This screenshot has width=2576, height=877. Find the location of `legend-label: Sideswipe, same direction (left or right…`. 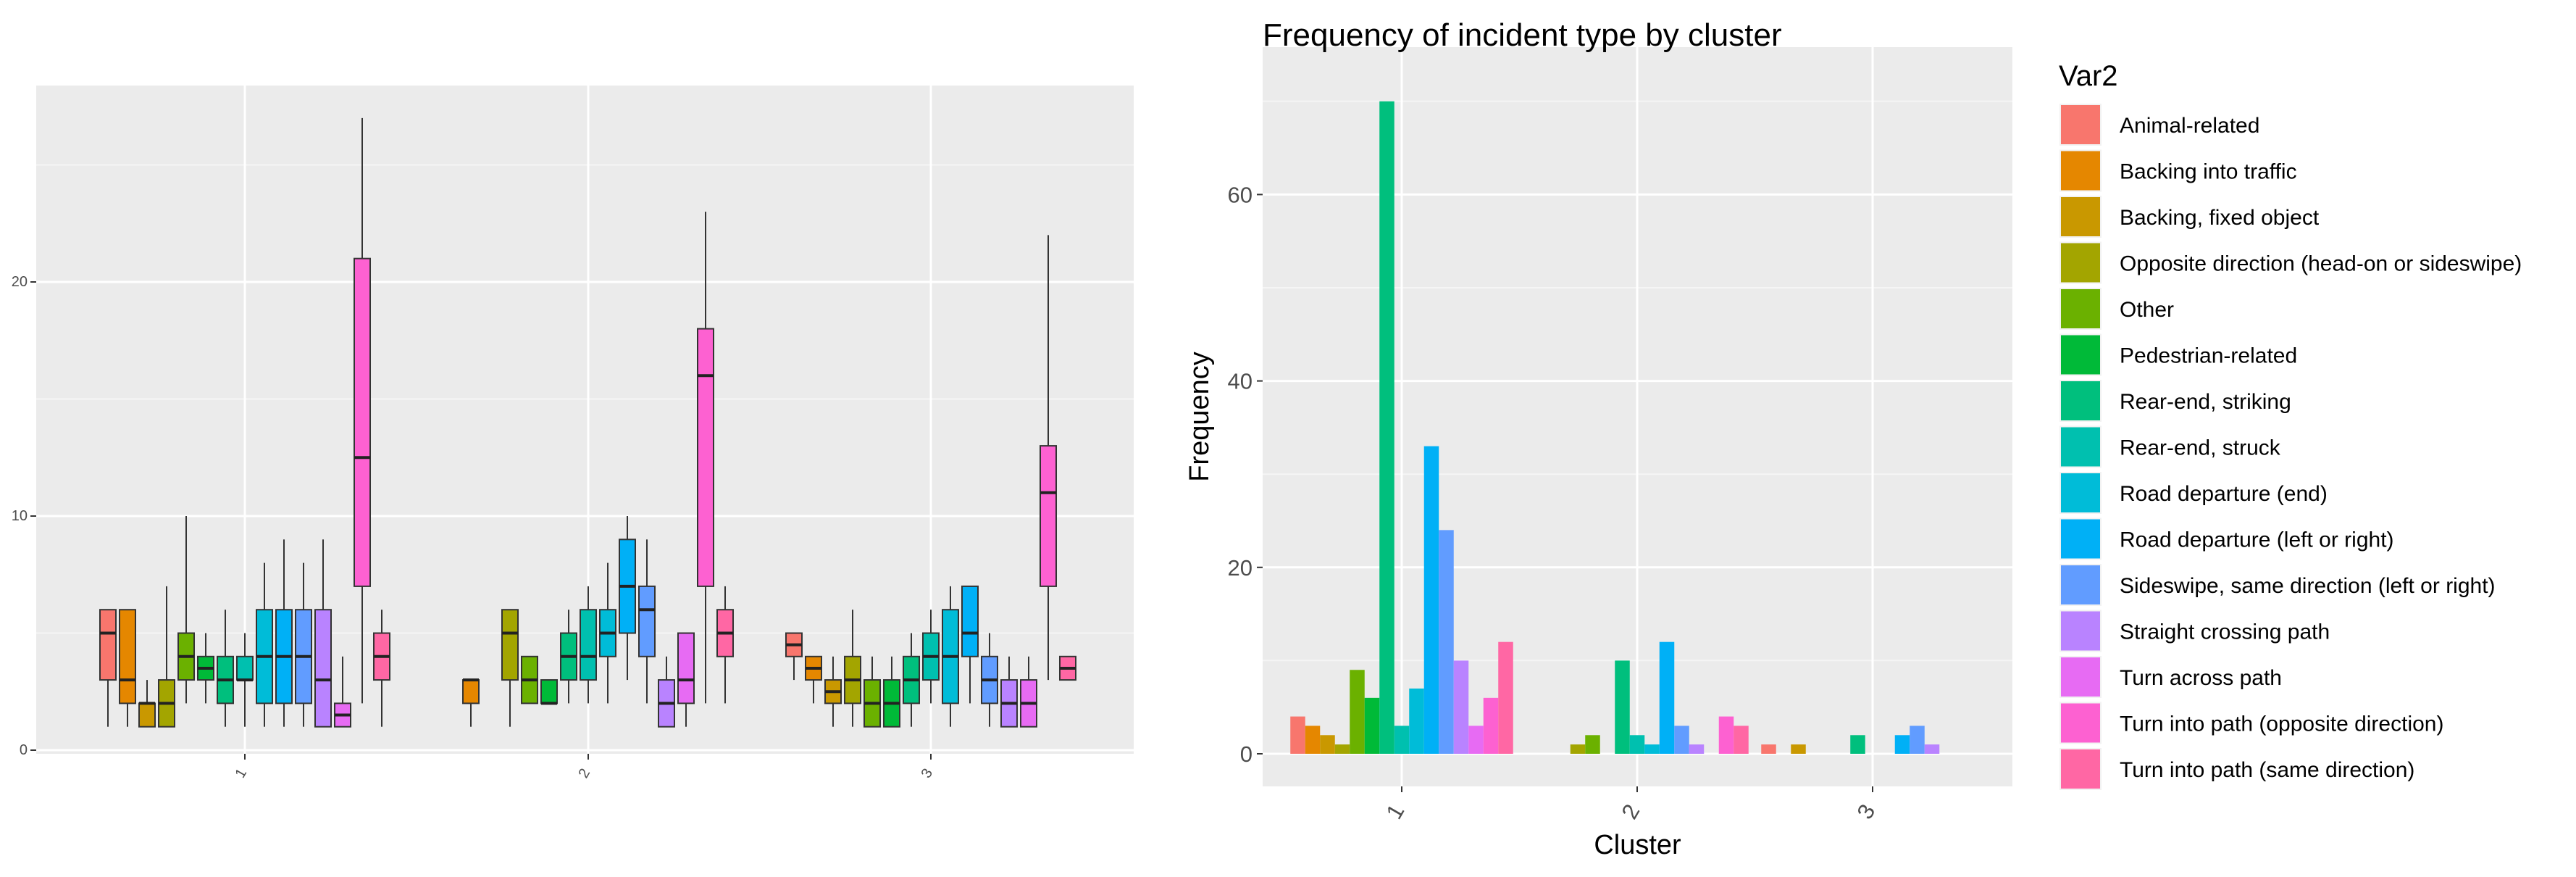

legend-label: Sideswipe, same direction (left or right… is located at coordinates (2308, 586).